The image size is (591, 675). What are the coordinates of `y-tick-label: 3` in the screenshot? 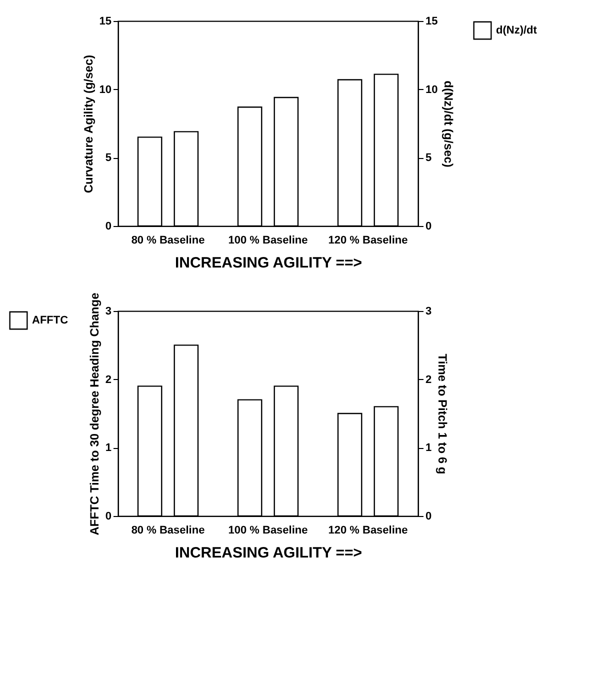 It's located at (108, 312).